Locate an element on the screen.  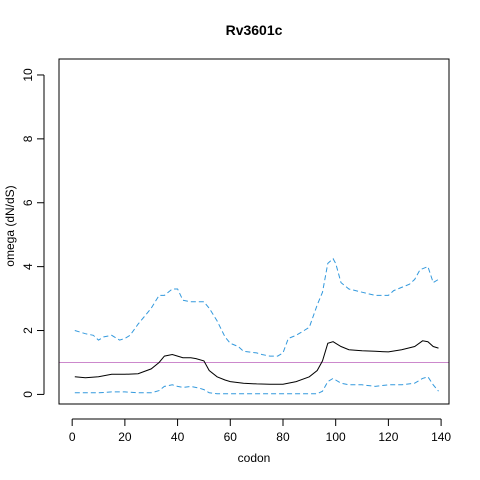
y-tick-label: 0 is located at coordinates (28, 394).